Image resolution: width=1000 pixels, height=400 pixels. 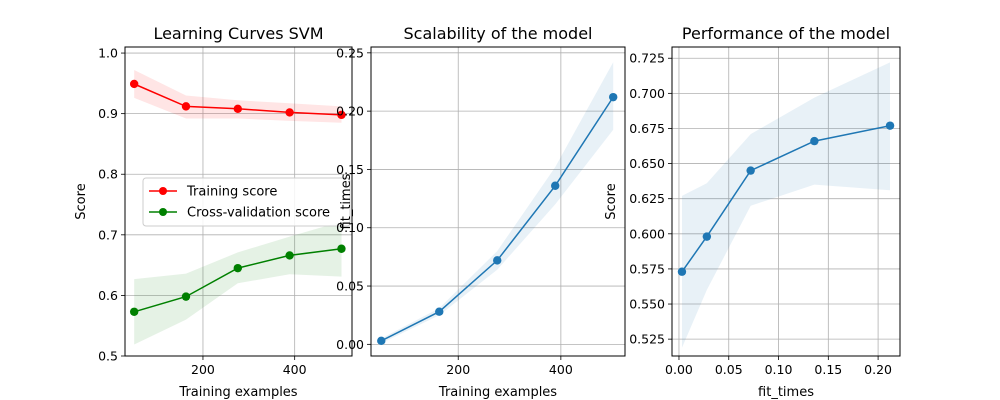 I want to click on x-tick-label: 0.20, so click(x=878, y=369).